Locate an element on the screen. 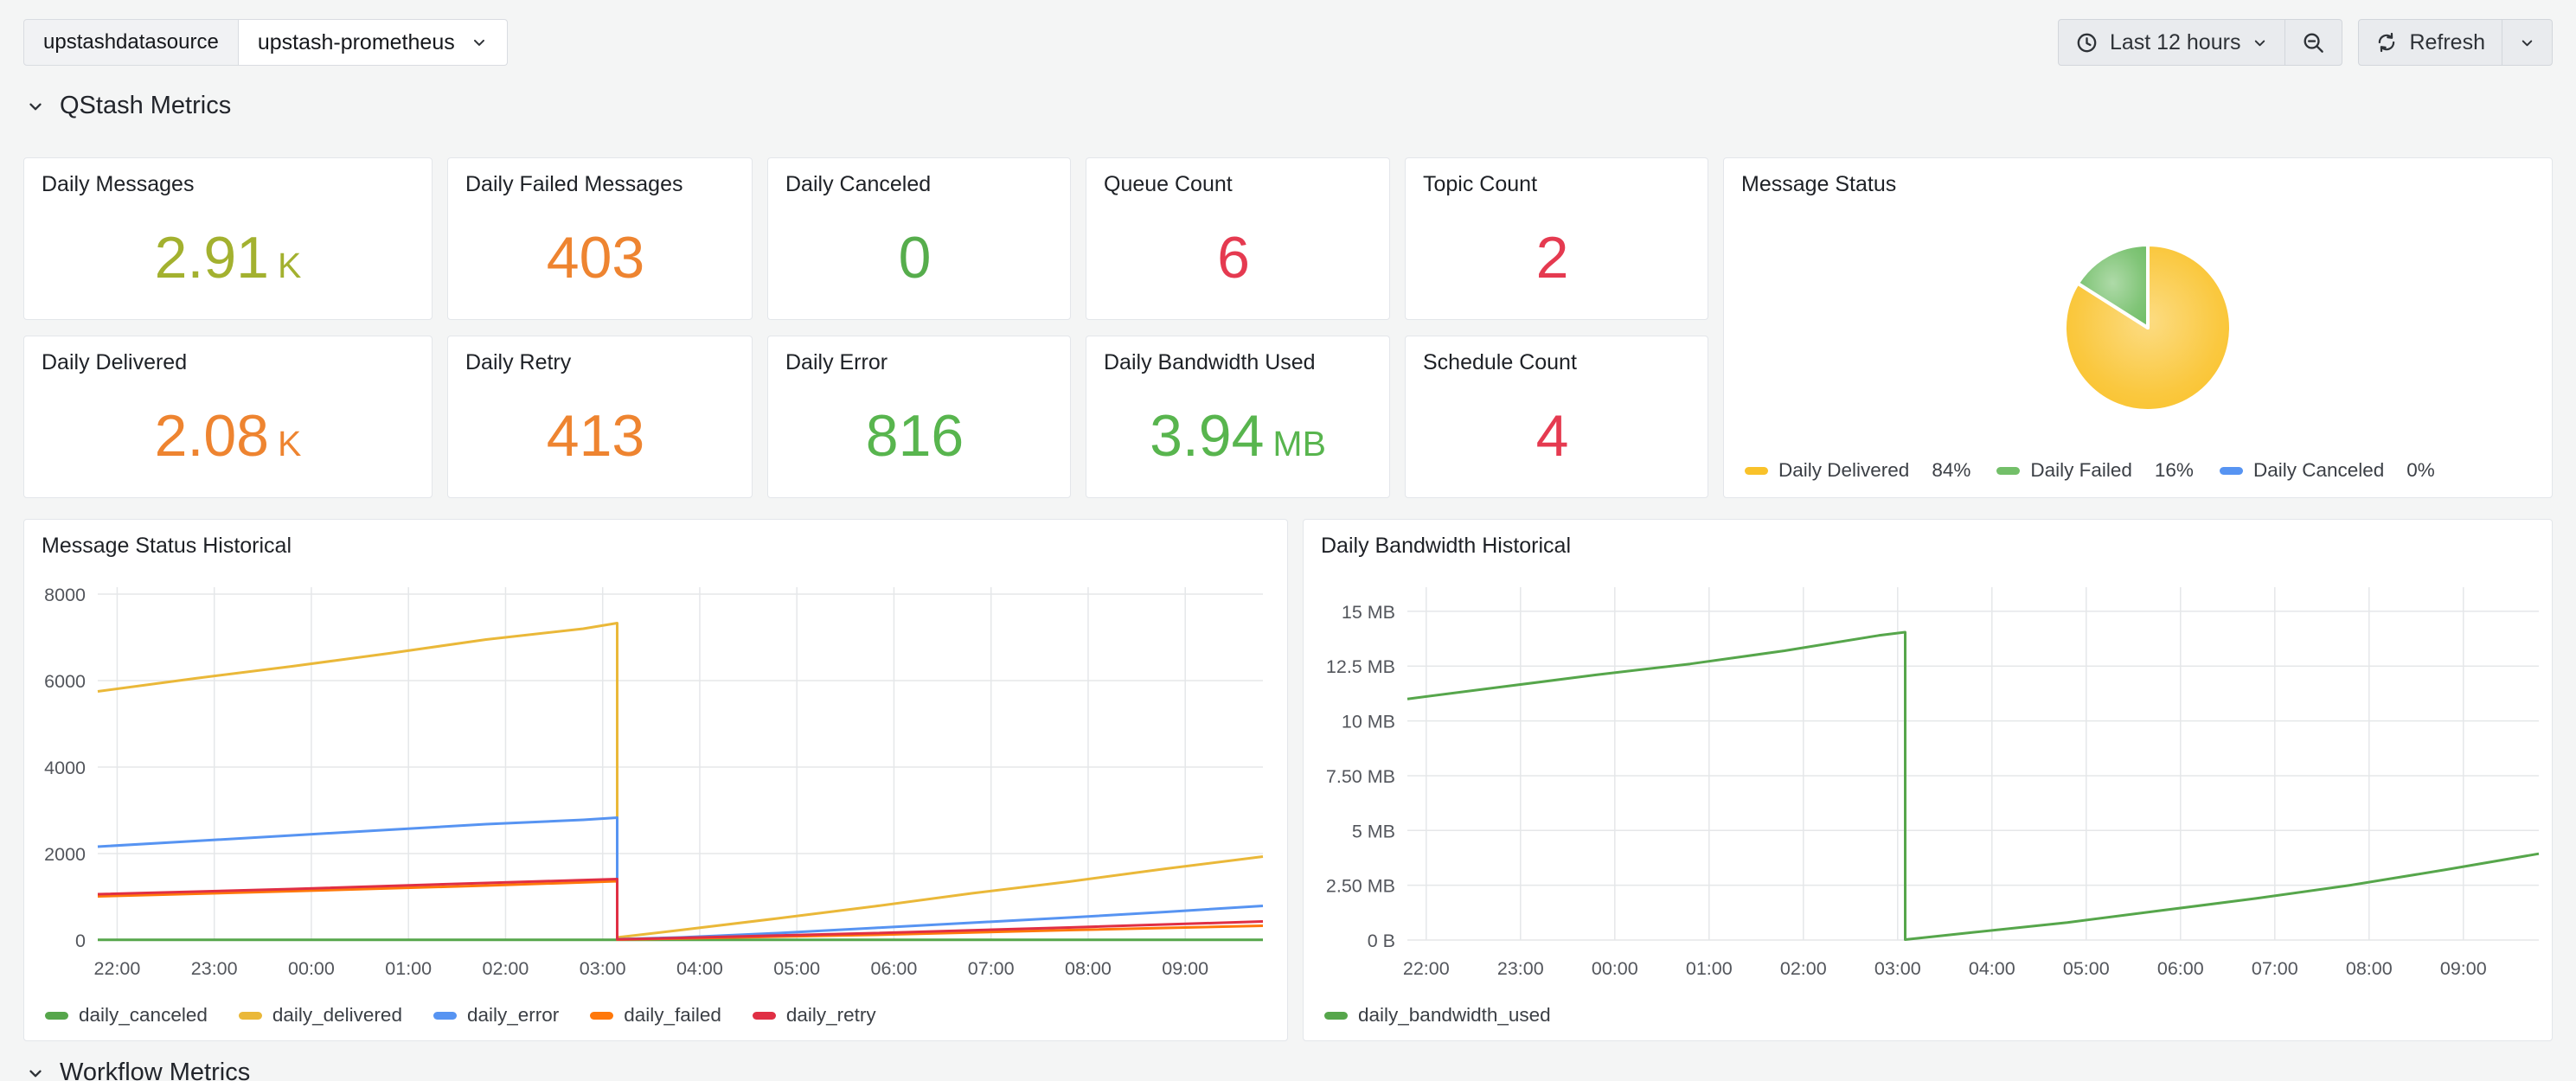 The image size is (2576, 1081). legend-label: daily_delivered is located at coordinates (337, 1015).